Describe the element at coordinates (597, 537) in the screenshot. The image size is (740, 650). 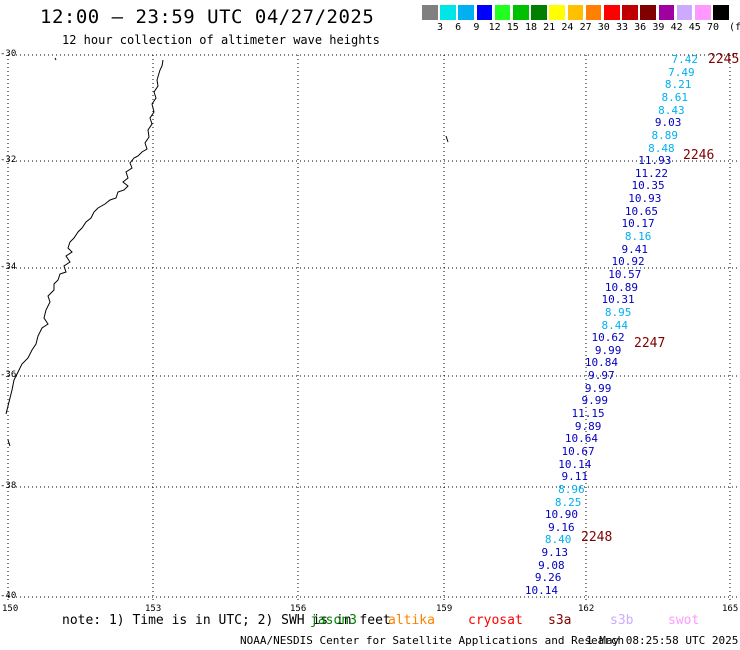
I see `pass-time-label: 2248` at that location.